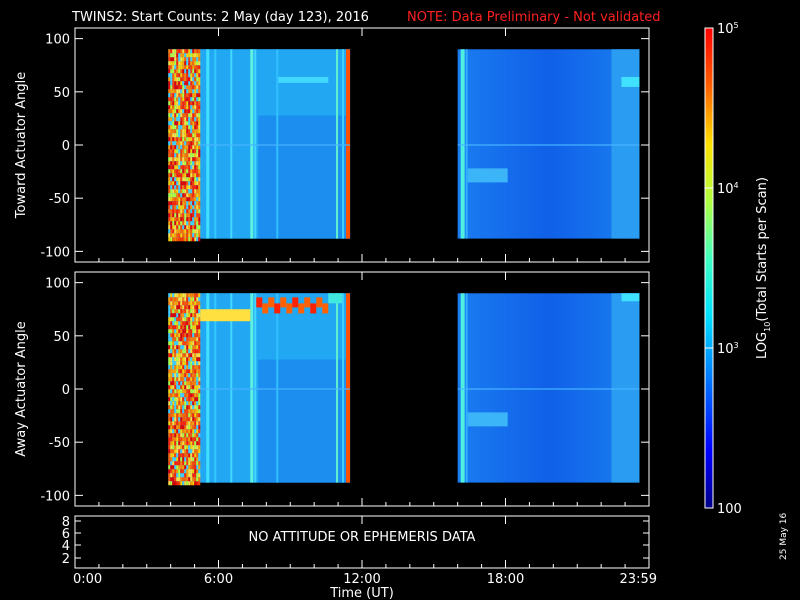  What do you see at coordinates (728, 29) in the screenshot?
I see `colorbar-tick-label: 105` at bounding box center [728, 29].